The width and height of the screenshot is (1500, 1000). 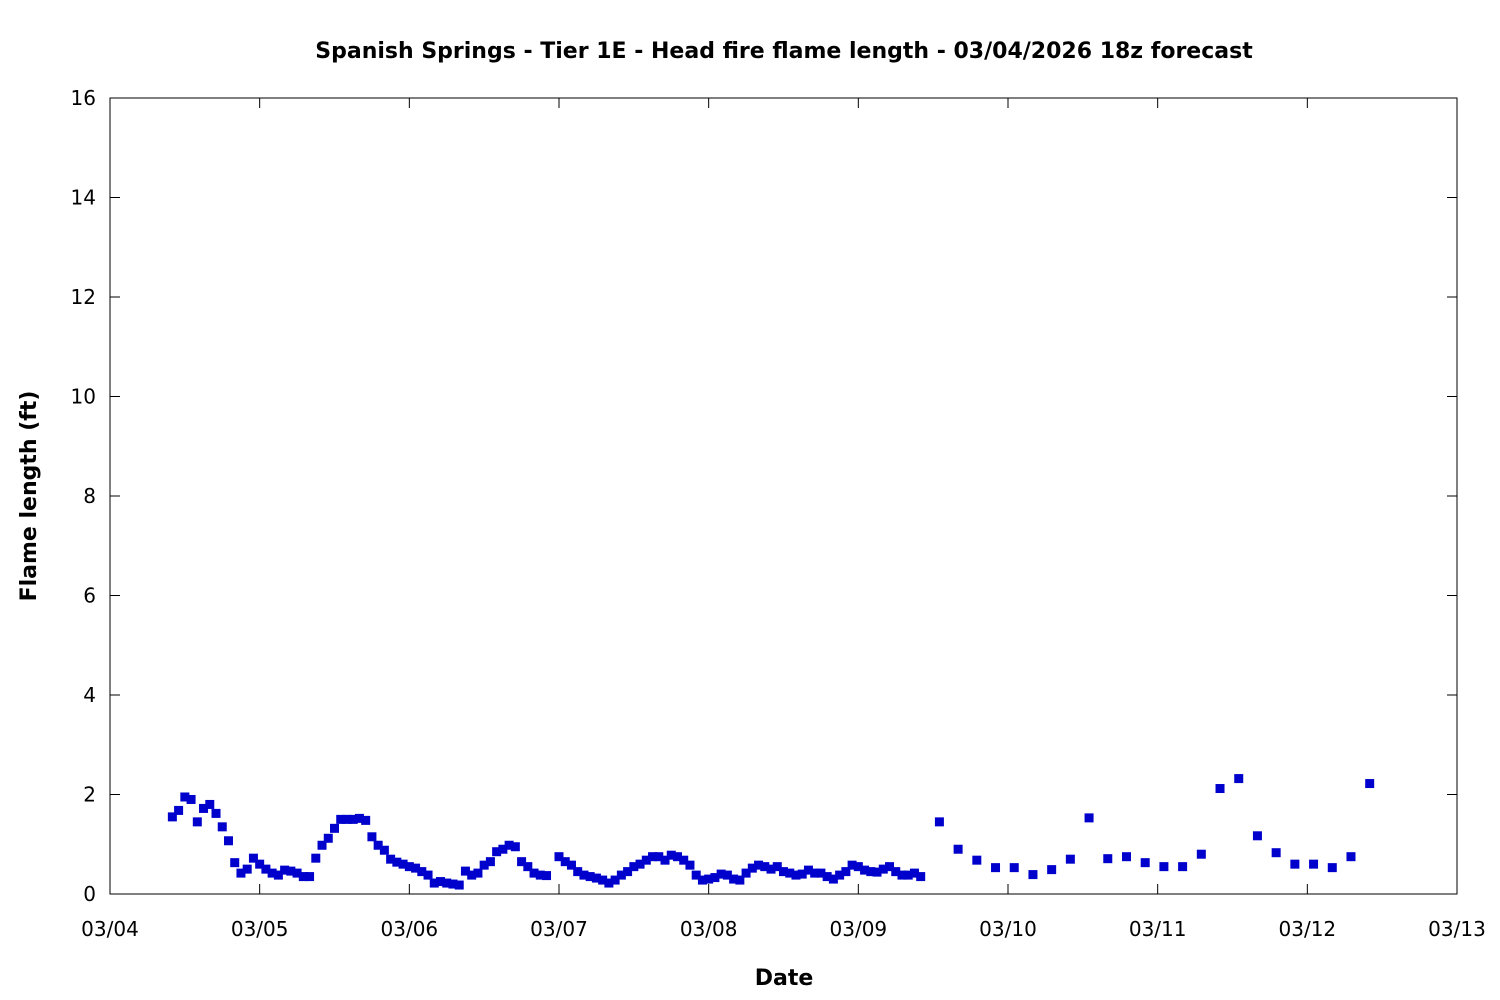 What do you see at coordinates (89, 894) in the screenshot?
I see `y-tick-label: 0` at bounding box center [89, 894].